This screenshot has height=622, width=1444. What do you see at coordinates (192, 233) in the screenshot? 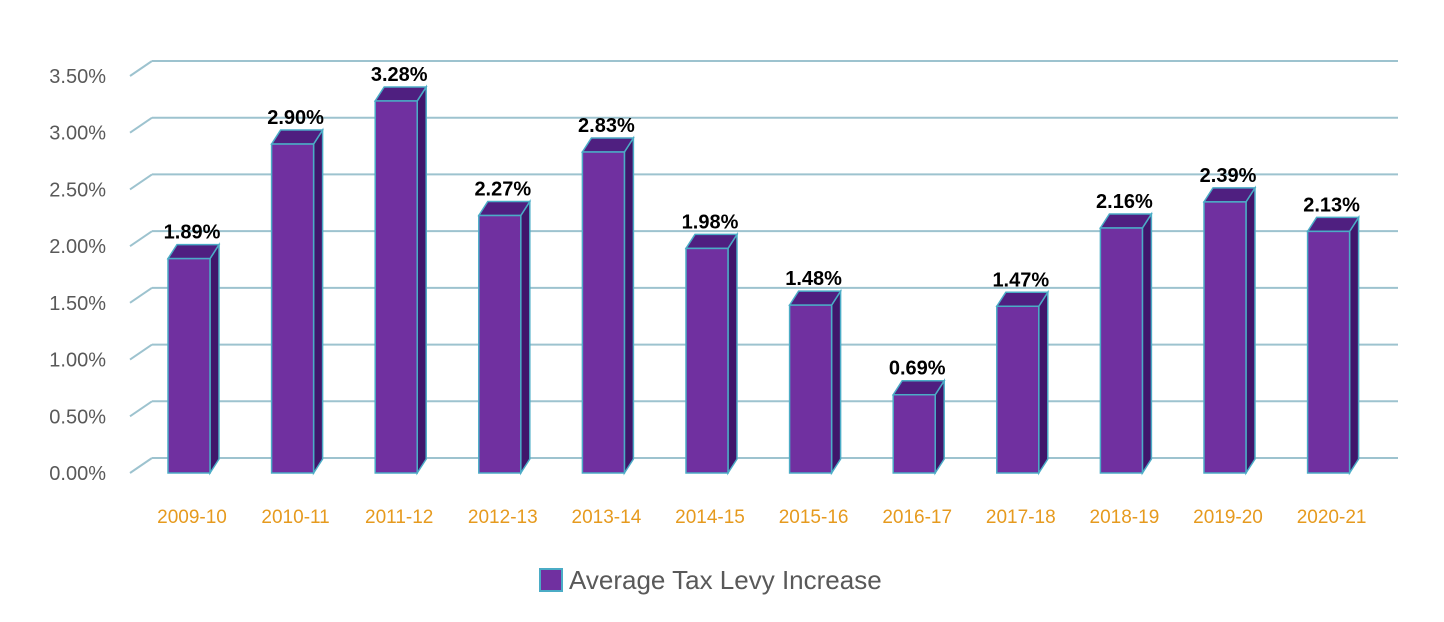
I see `data-label: 1.89%` at bounding box center [192, 233].